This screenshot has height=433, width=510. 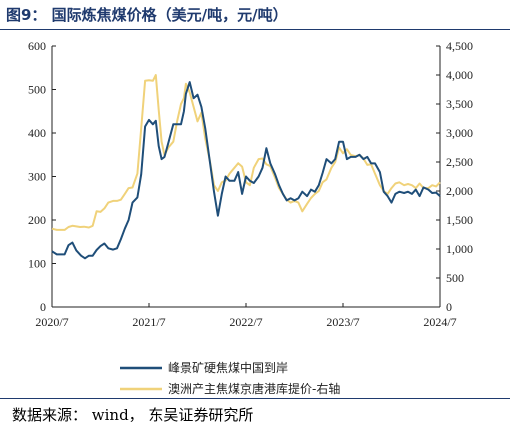 I want to click on y-right-tick-label: 3,500, so click(x=459, y=104).